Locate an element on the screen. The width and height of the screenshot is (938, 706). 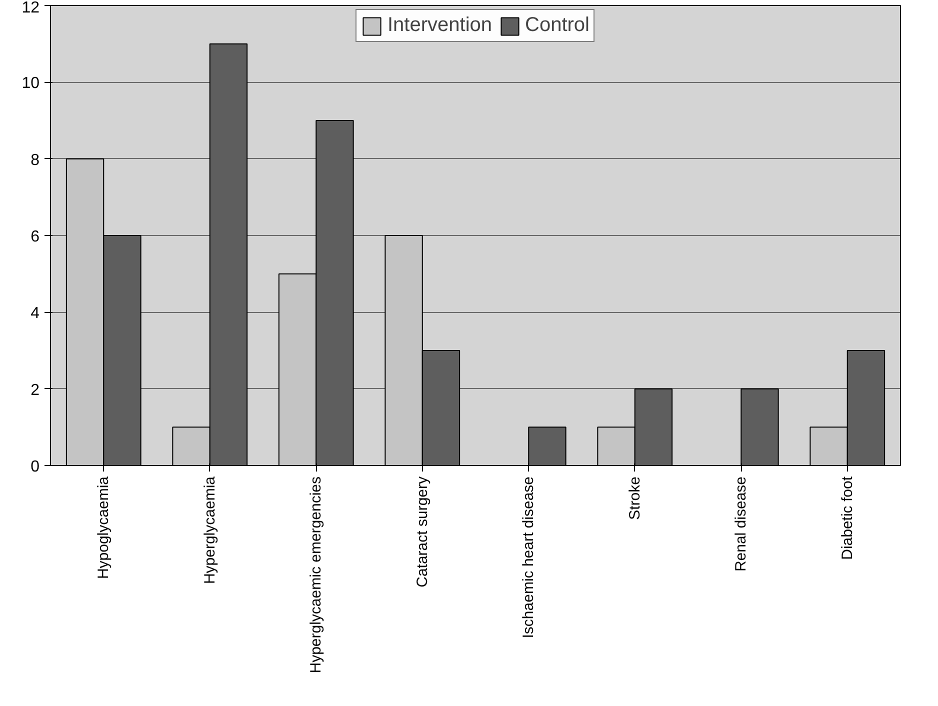
x-tick-label: Hyperglycaemia is located at coordinates (209, 530).